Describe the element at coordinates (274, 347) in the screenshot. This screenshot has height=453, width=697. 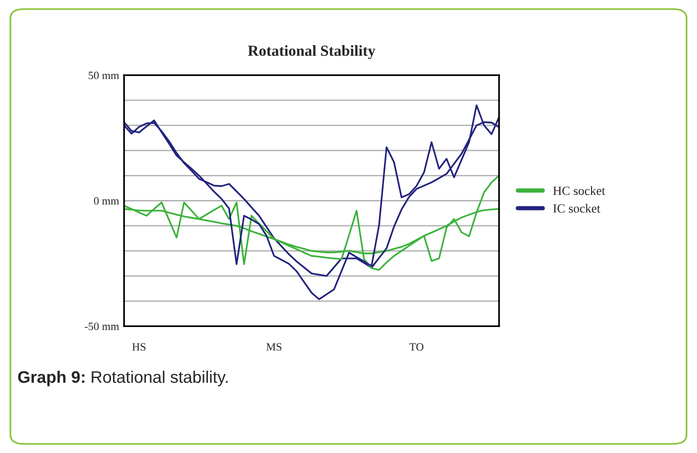
I see `x-tick-label: MS` at that location.